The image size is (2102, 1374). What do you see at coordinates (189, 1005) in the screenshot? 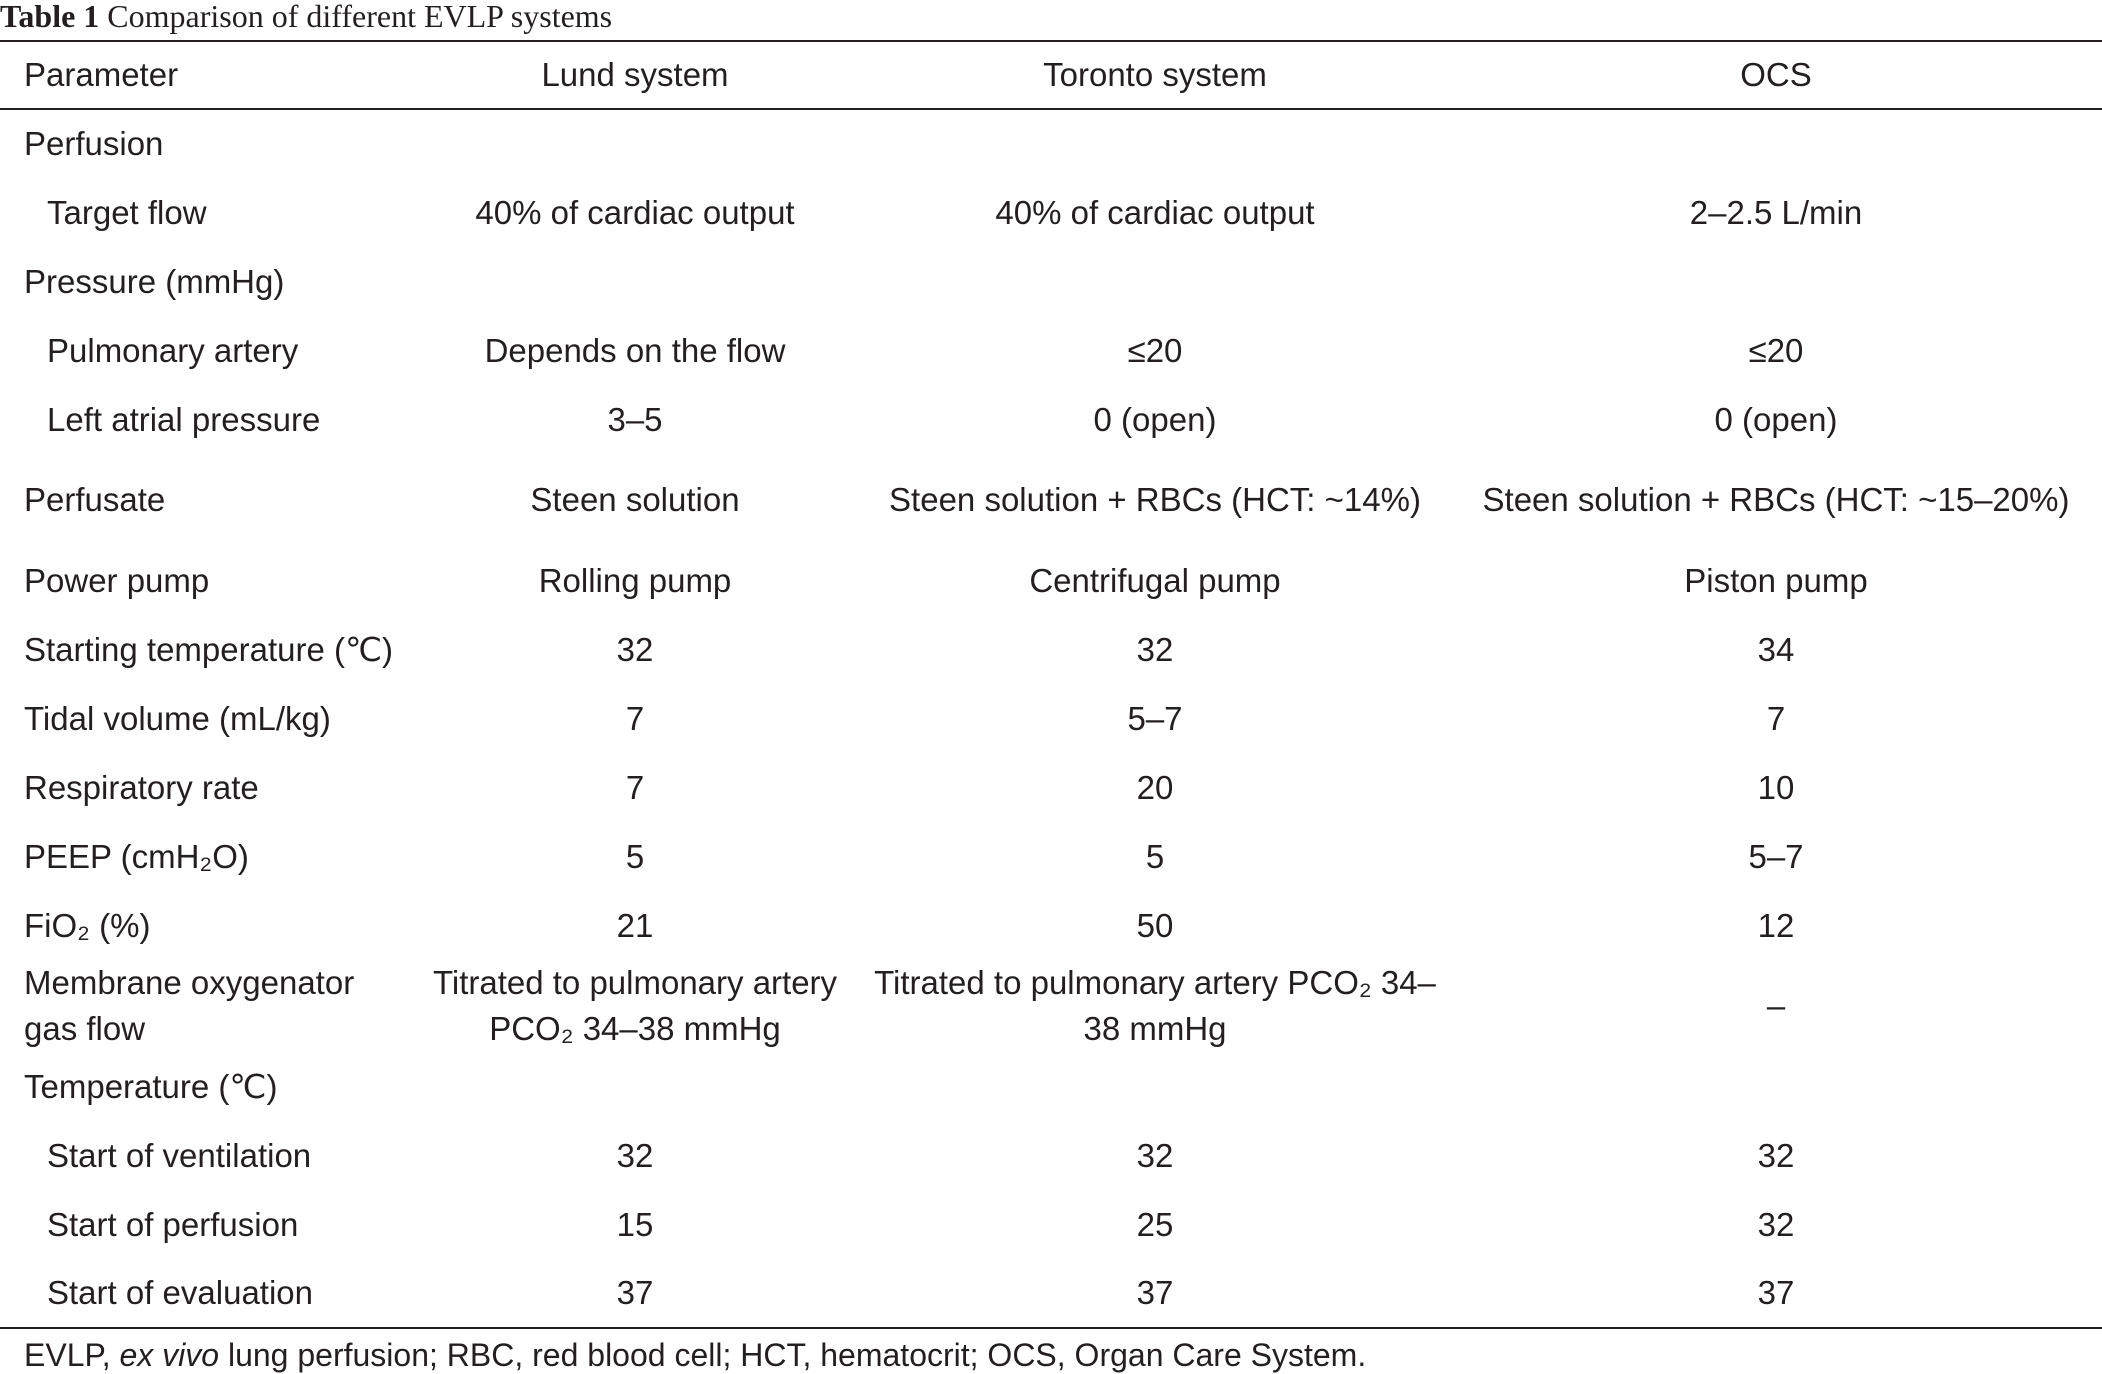
I see `row-parameter-cell: Membrane oxygenator gas flow` at bounding box center [189, 1005].